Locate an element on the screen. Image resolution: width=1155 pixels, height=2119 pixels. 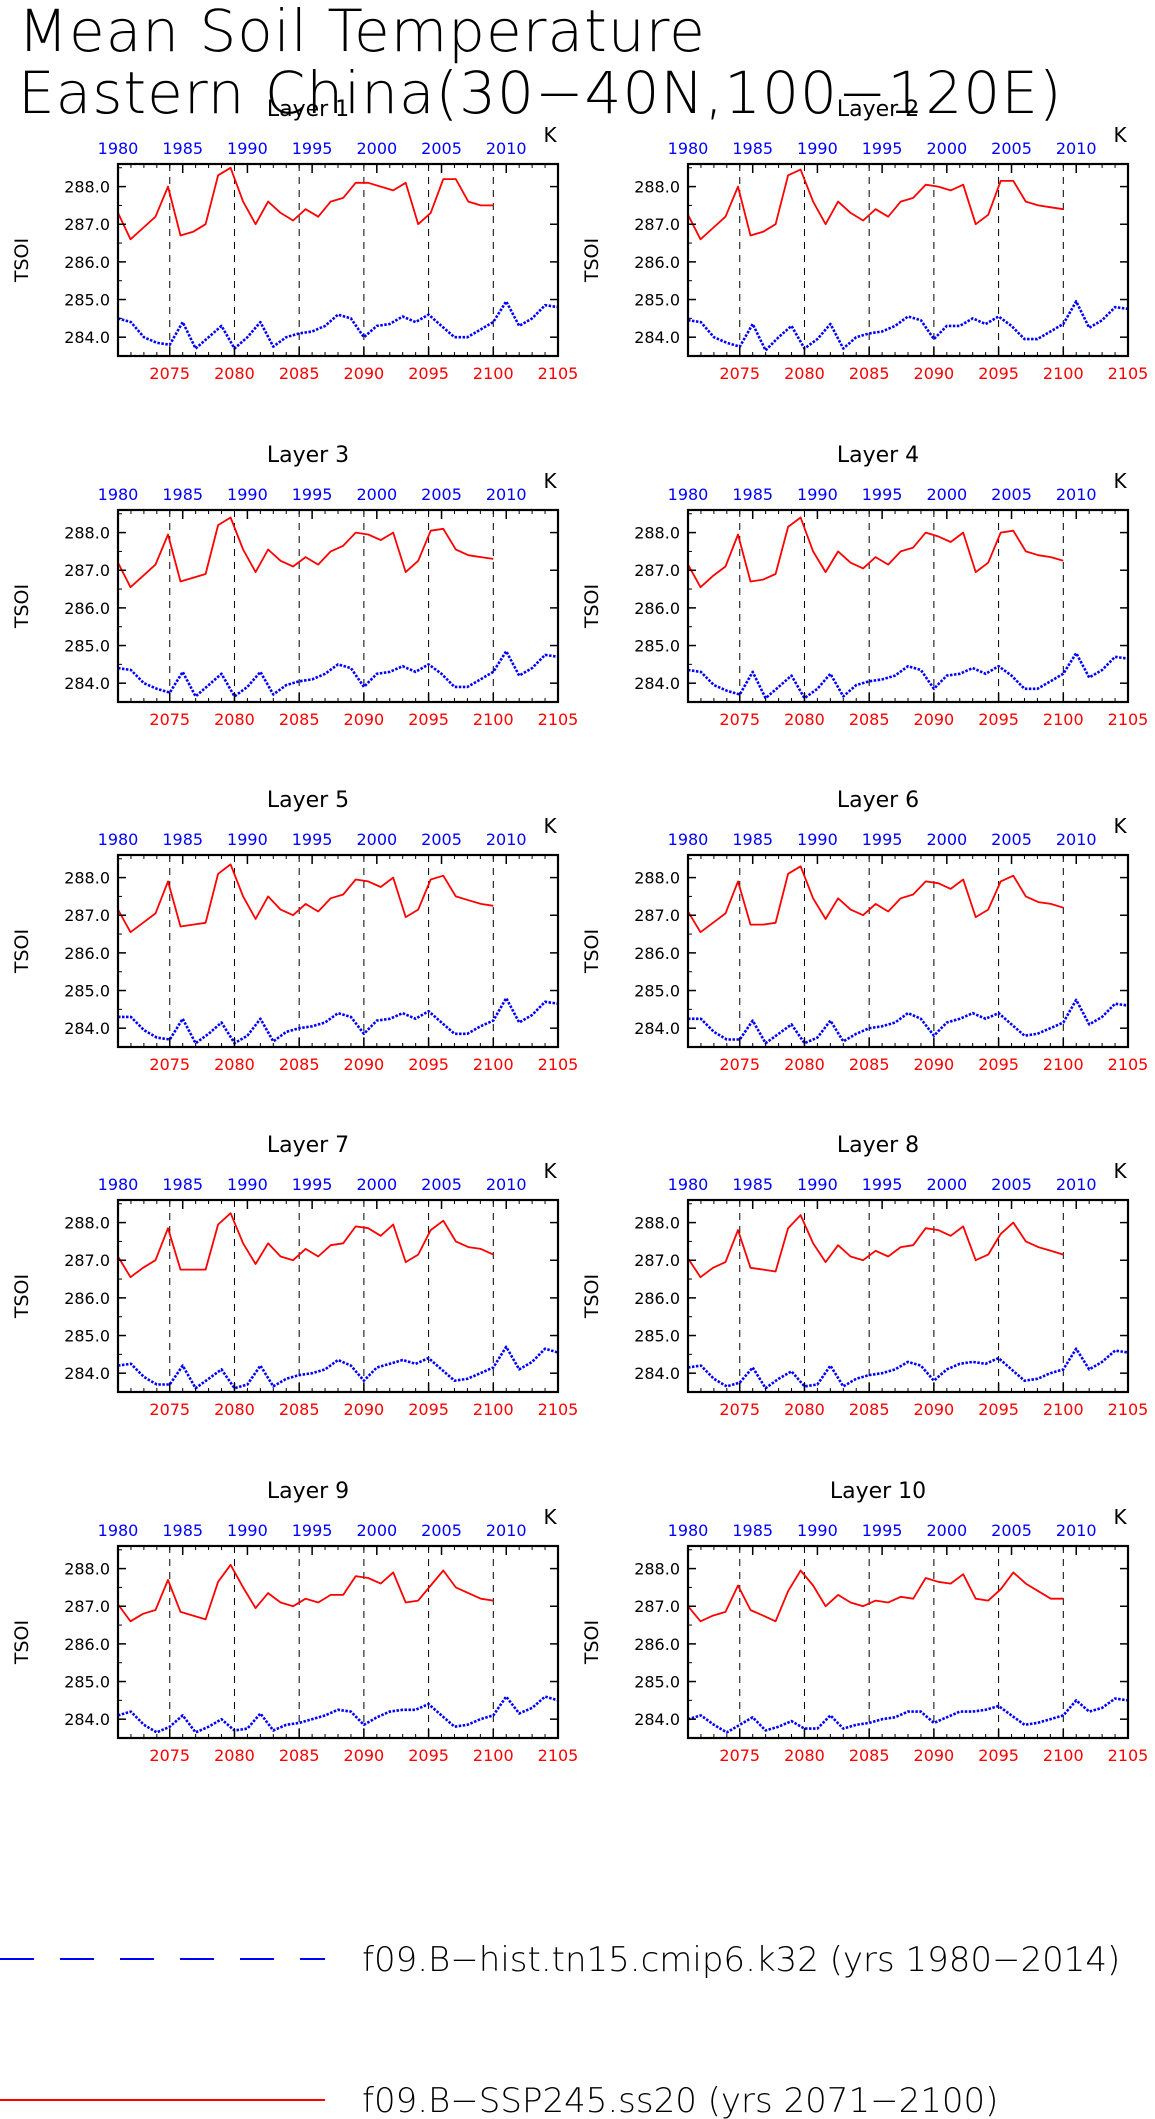
series-ssp245-line is located at coordinates (875, 552).